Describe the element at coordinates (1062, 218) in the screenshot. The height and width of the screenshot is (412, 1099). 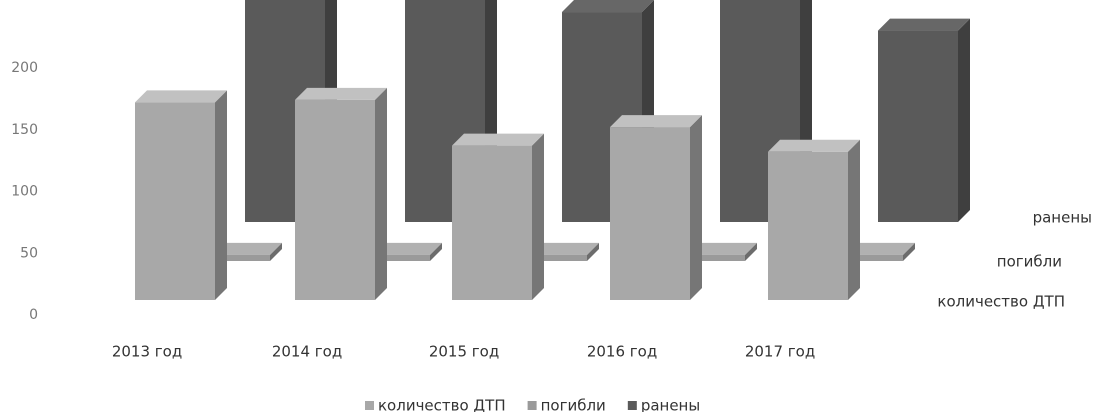
I see `depth-label: ранены` at that location.